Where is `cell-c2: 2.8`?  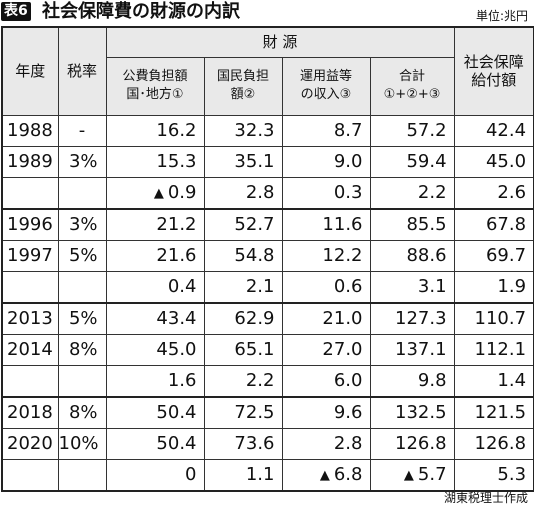
cell-c2: 2.8 is located at coordinates (243, 192).